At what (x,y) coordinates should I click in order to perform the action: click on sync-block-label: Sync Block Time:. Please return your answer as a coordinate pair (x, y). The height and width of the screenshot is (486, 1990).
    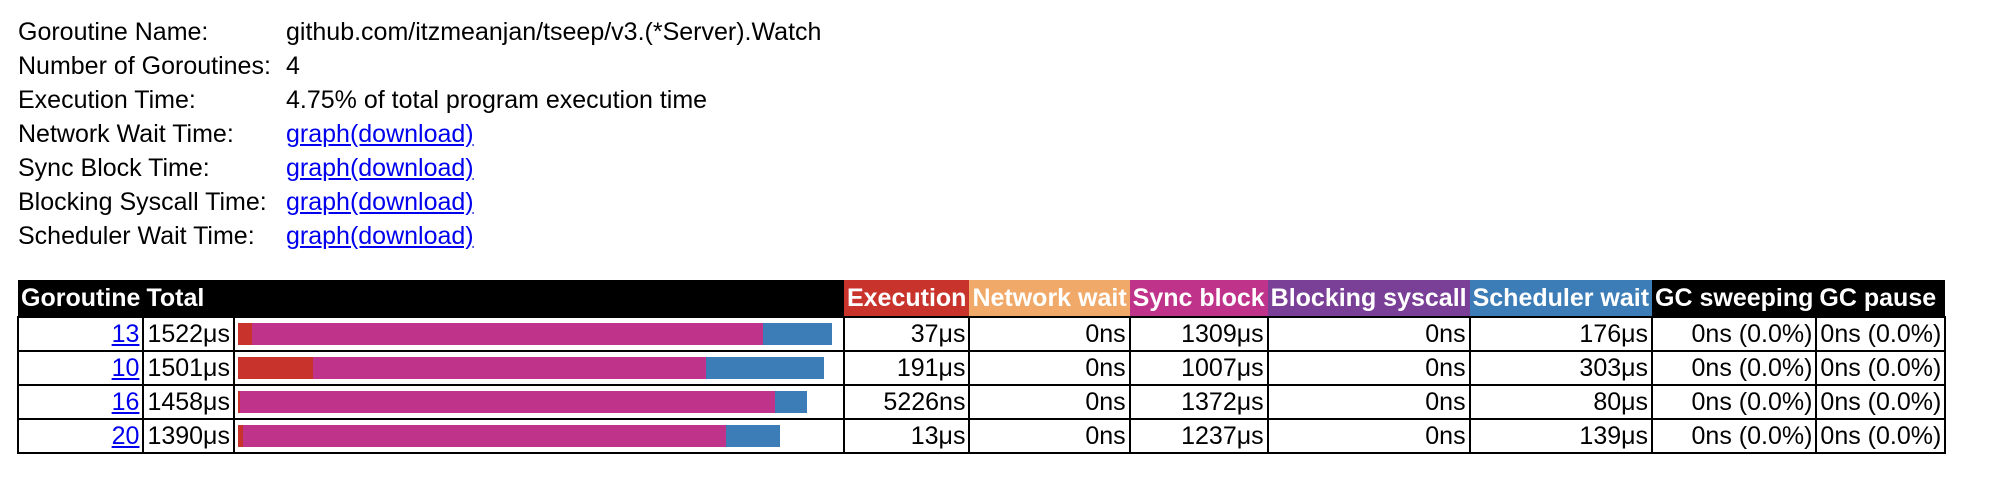
    Looking at the image, I should click on (114, 168).